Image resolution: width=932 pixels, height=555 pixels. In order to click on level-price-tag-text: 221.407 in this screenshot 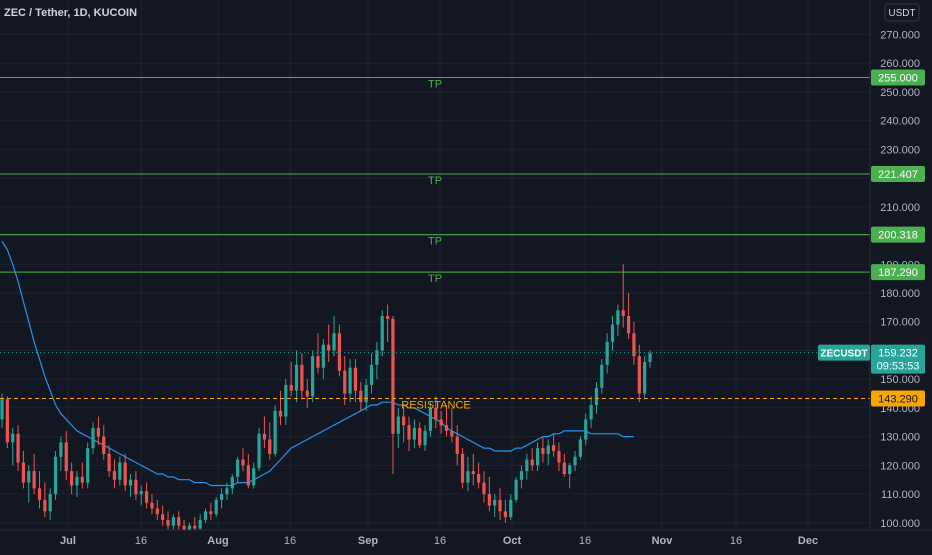, I will do `click(898, 175)`.